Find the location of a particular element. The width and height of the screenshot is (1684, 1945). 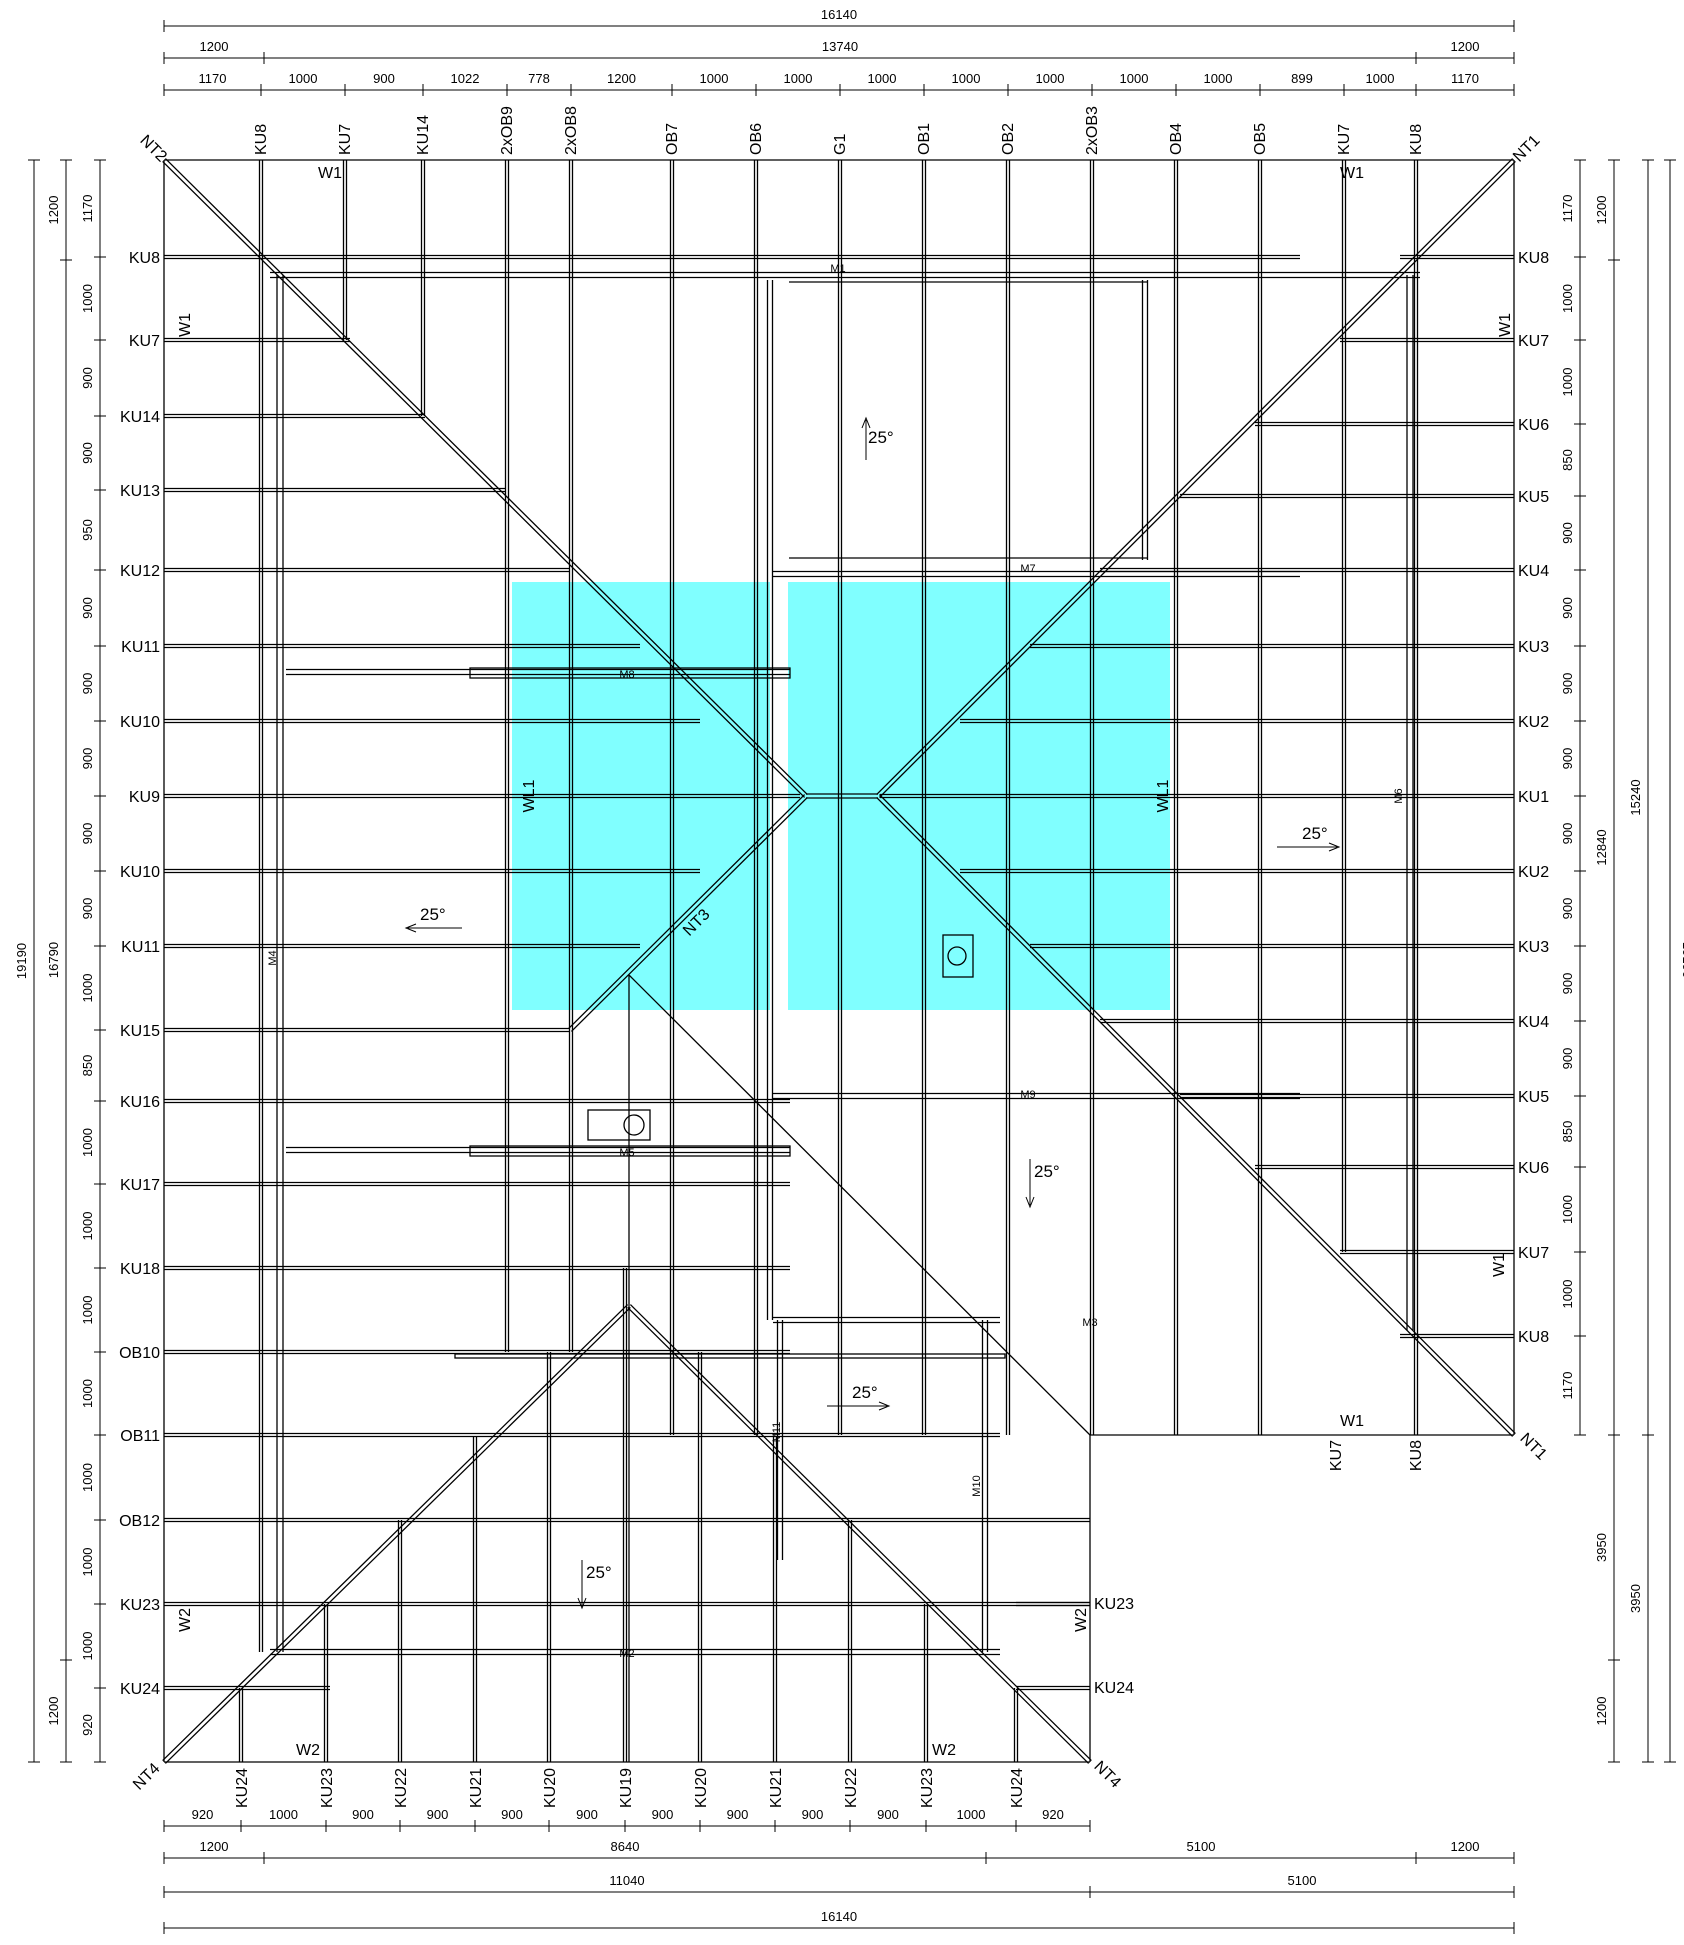

rafter-label-top: OB2 is located at coordinates (1008, 139).